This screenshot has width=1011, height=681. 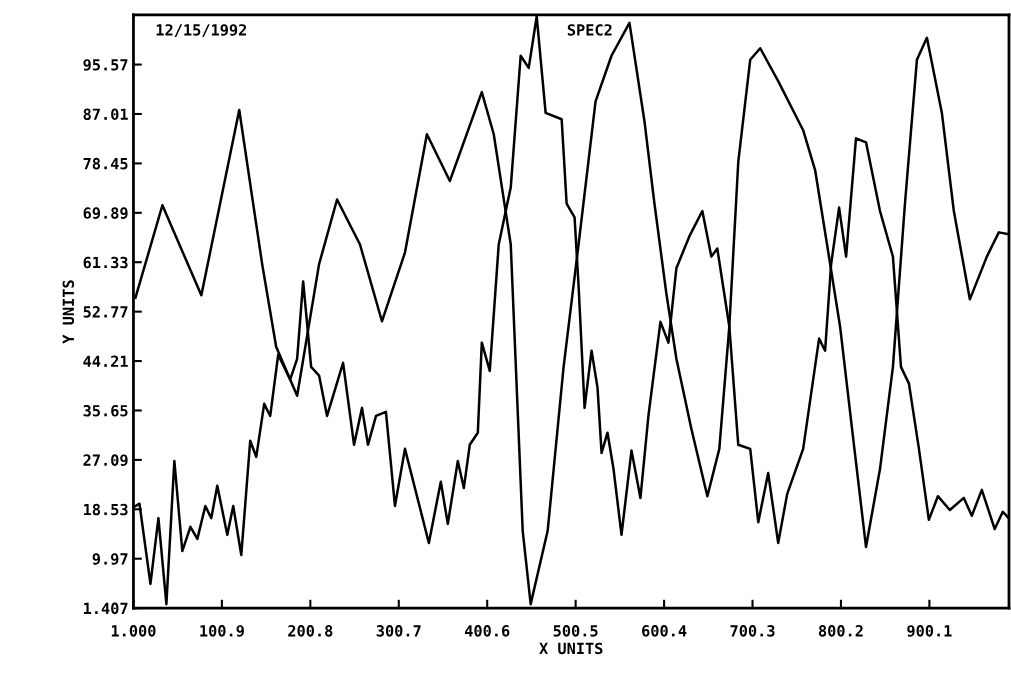 I want to click on y-axis-title: Y UNITS, so click(x=68, y=312).